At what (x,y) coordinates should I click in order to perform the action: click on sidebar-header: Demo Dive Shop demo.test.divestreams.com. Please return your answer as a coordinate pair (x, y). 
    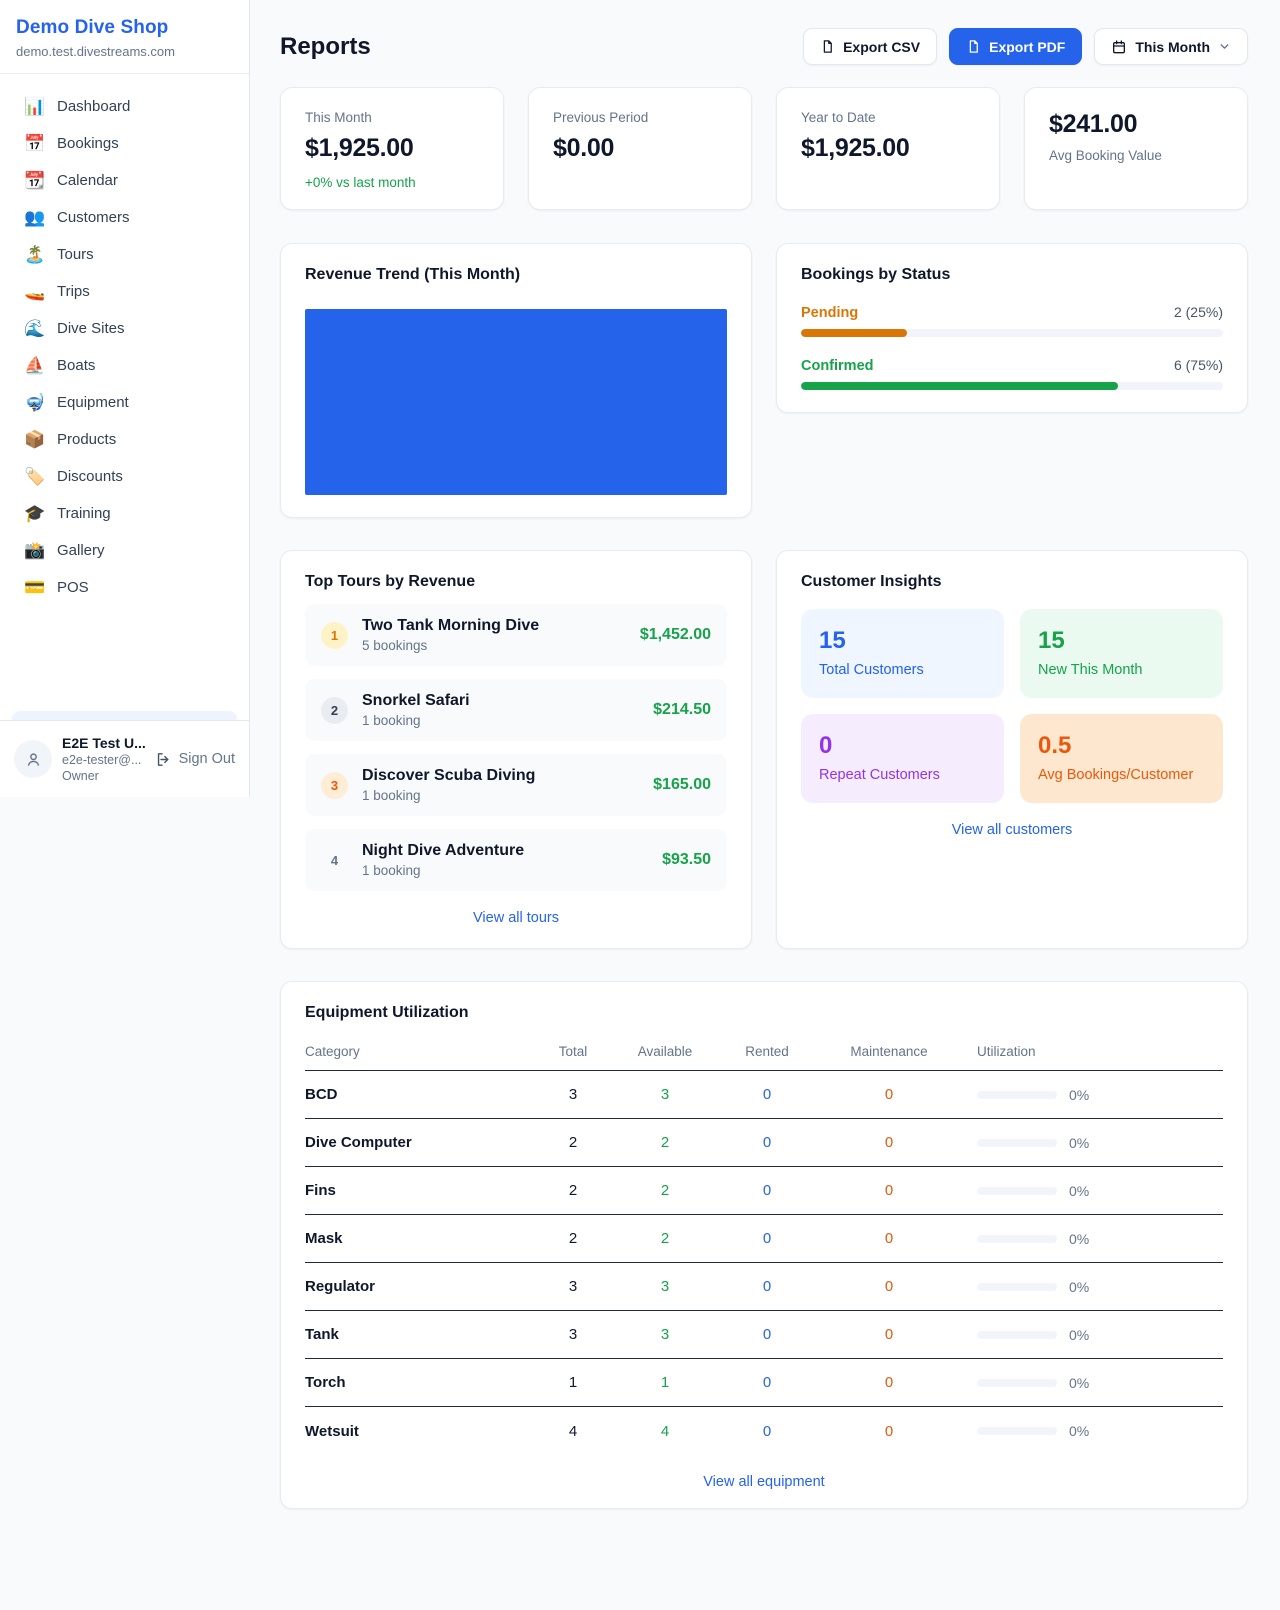
    Looking at the image, I should click on (124, 37).